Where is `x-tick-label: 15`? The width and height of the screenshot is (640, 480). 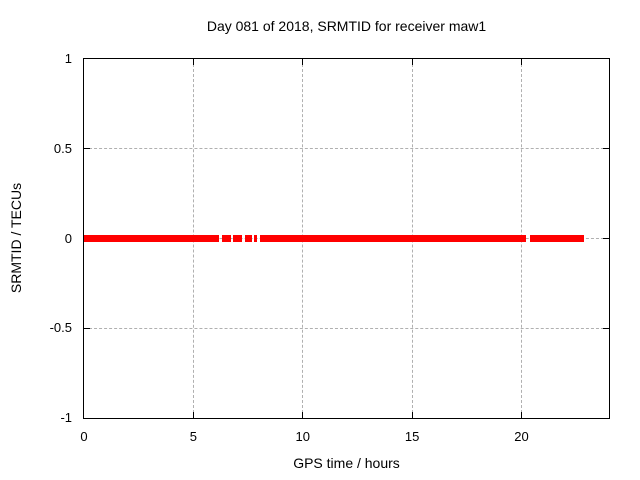
x-tick-label: 15 is located at coordinates (412, 436).